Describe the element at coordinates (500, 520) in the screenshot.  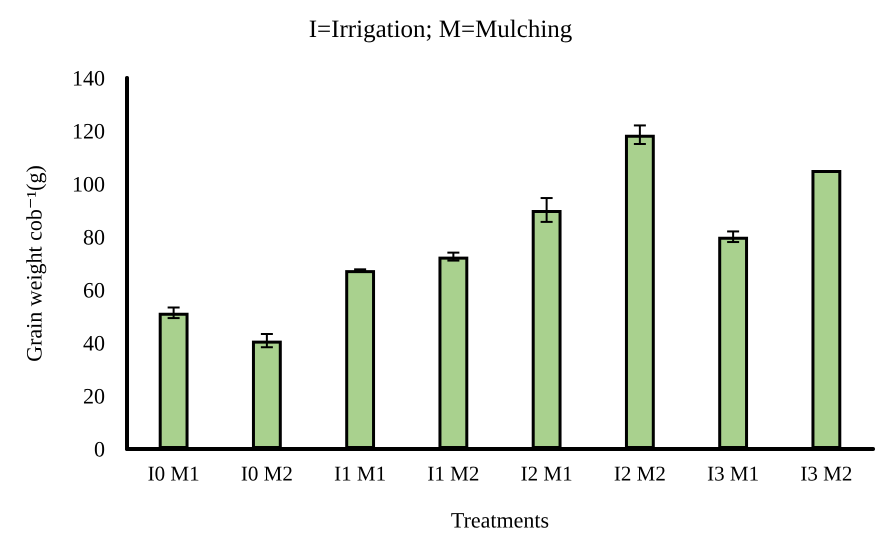
I see `x-axis-title: Treatments` at that location.